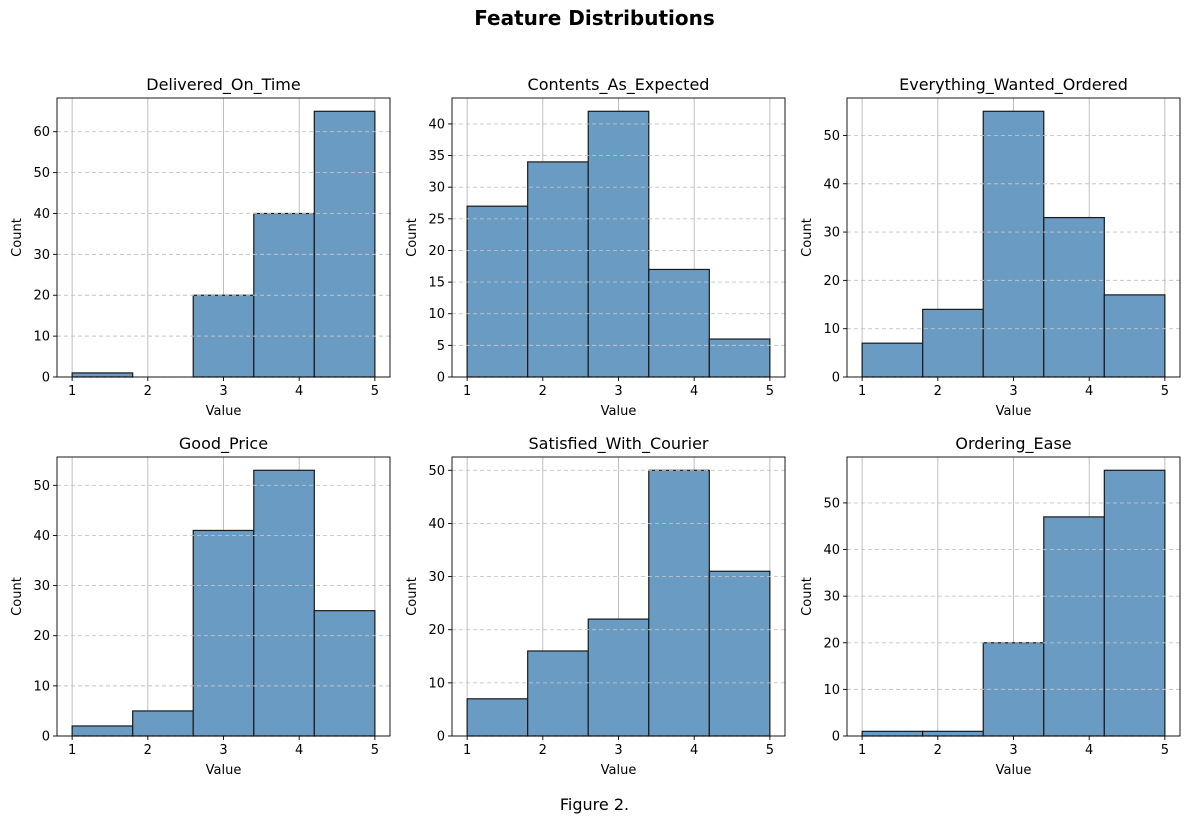 The image size is (1189, 824). What do you see at coordinates (619, 444) in the screenshot?
I see `panel-title: Satisfied_With_Courier` at bounding box center [619, 444].